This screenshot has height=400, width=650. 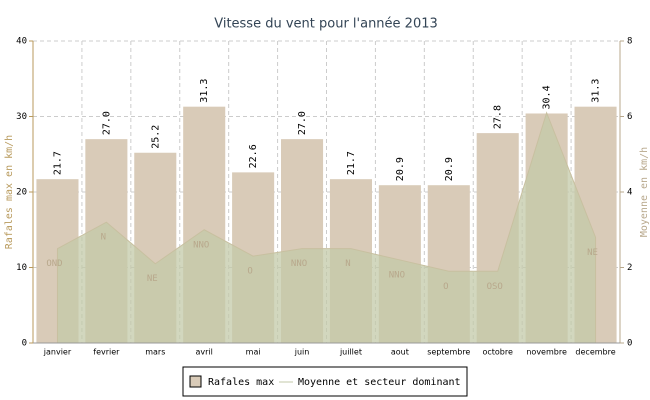 I want to click on chart-title: Vitesse du vent pour l'année 2013, so click(x=326, y=24).